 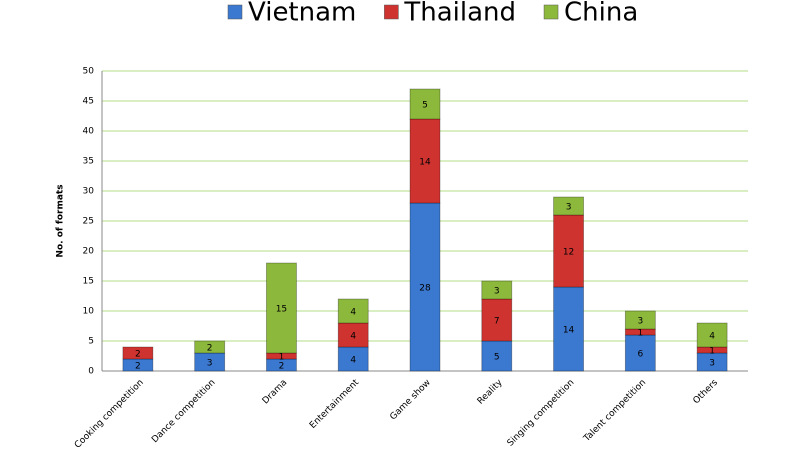 I want to click on y-tick-label: 30, so click(x=89, y=192).